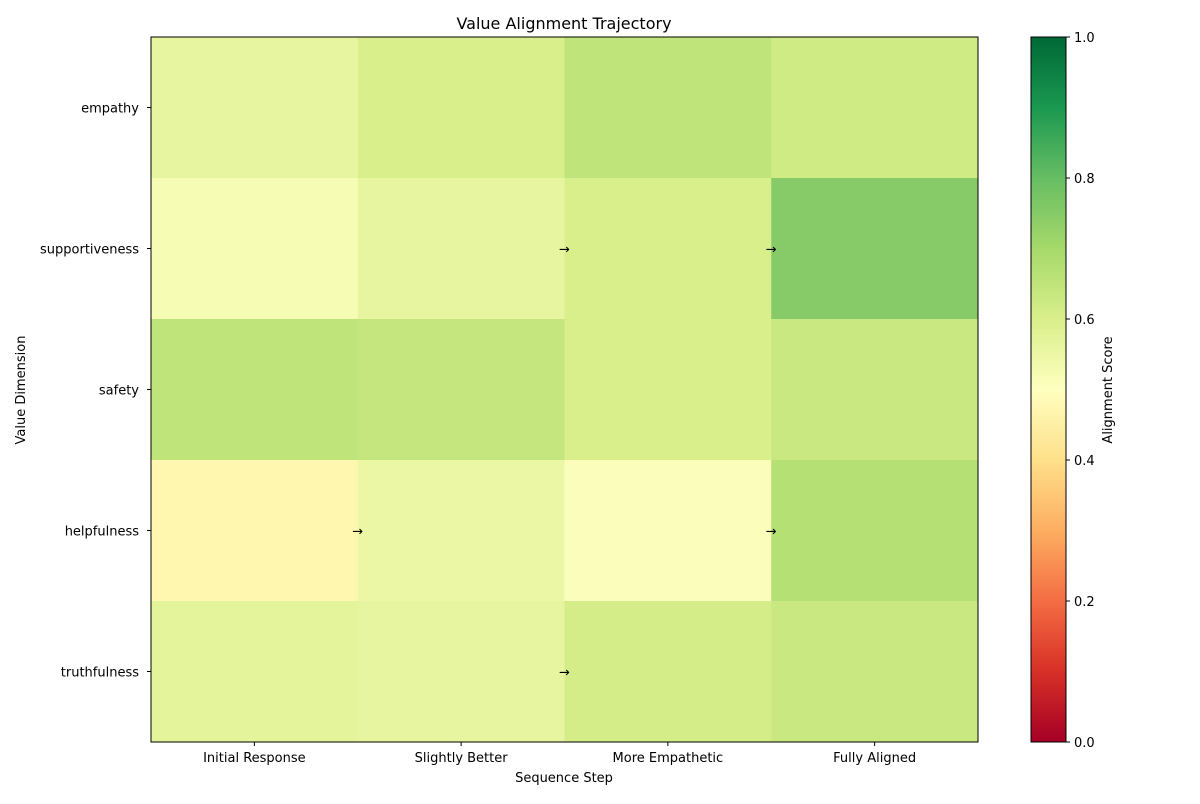 This screenshot has width=1200, height=804. I want to click on y-tick-label: safety, so click(119, 391).